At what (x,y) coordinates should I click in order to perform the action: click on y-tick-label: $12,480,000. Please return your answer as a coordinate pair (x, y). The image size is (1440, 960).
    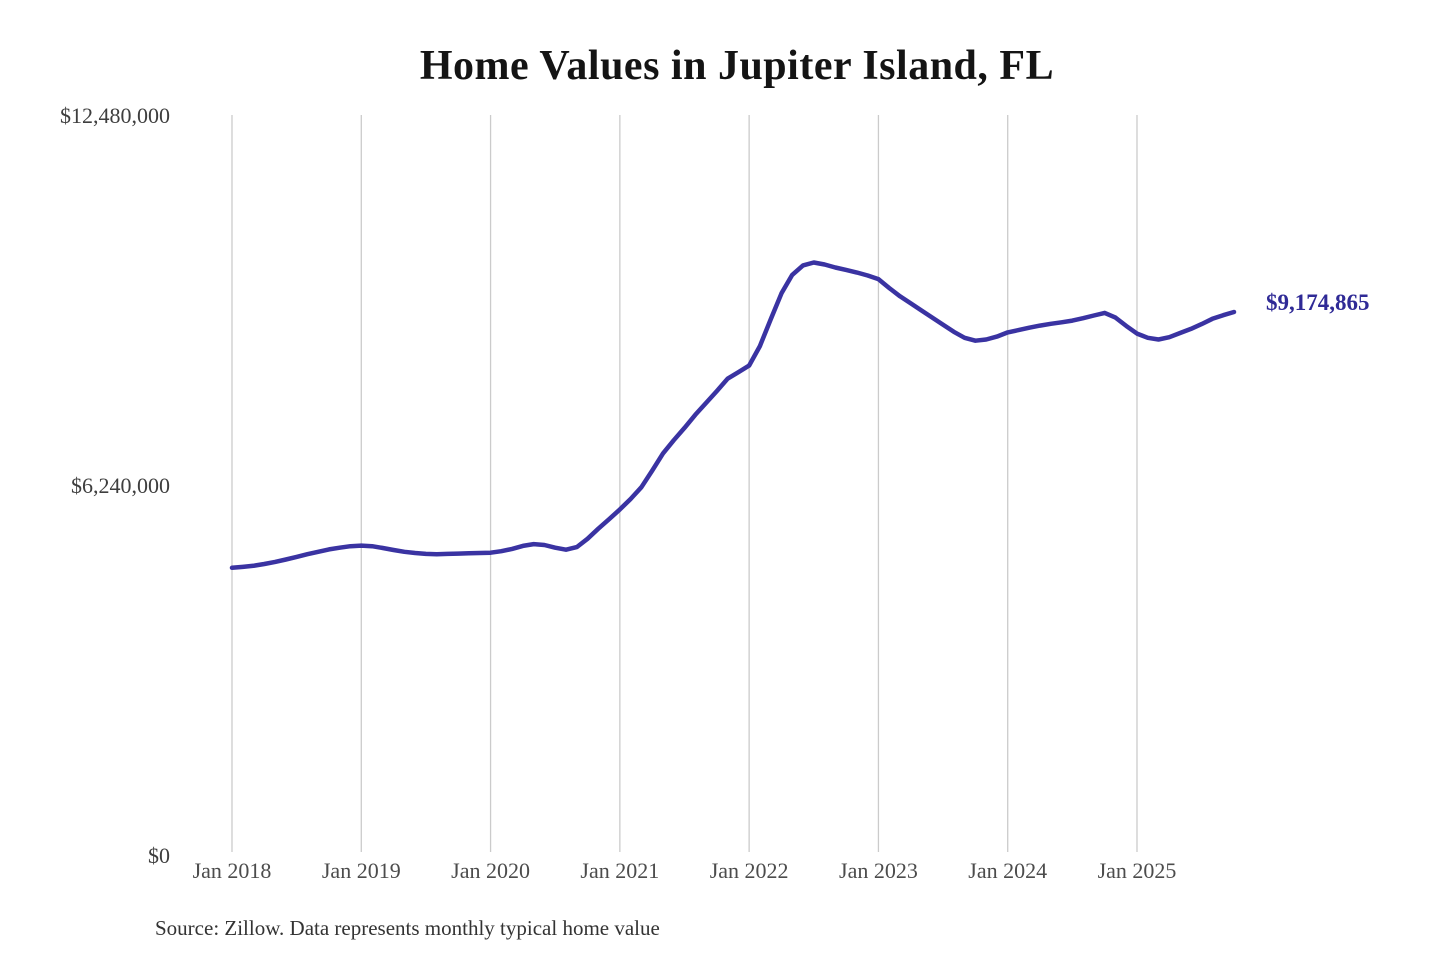
    Looking at the image, I should click on (115, 115).